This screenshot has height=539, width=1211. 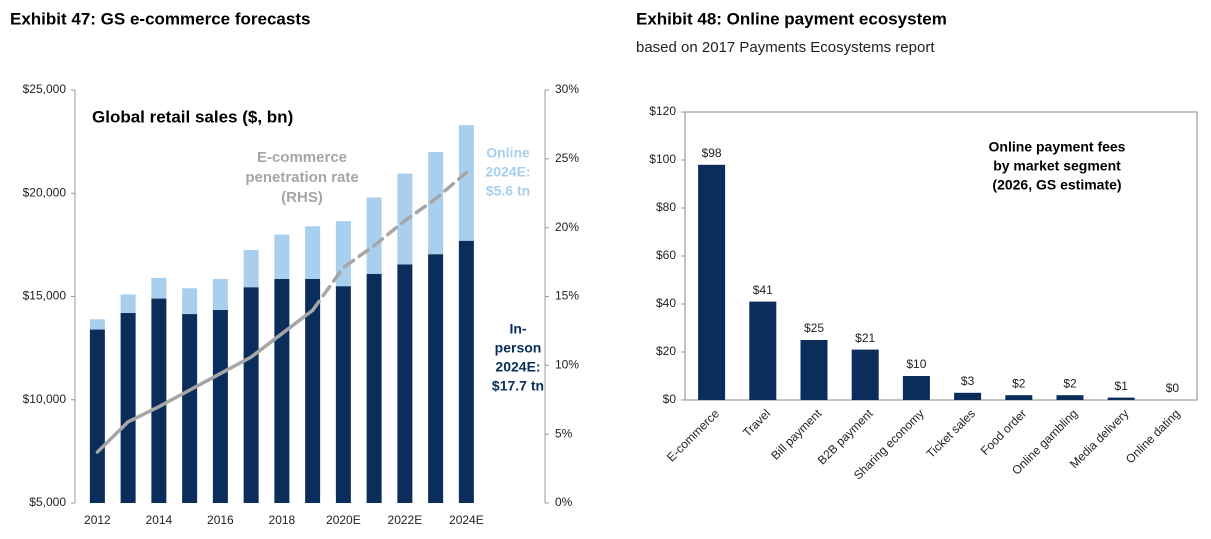 I want to click on y-tick-label: $20, so click(x=666, y=351).